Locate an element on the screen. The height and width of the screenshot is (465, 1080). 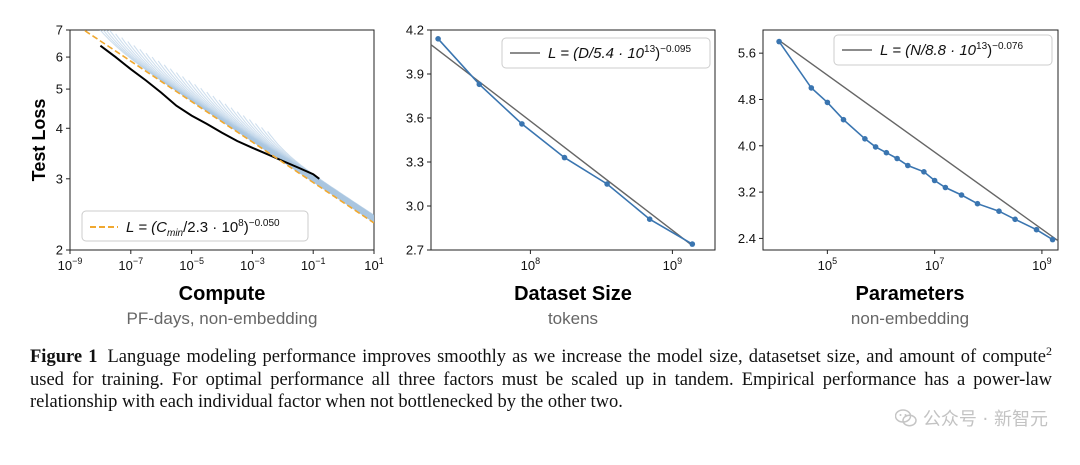
parameters-y-tick-label: 4.0 is located at coordinates (747, 145).